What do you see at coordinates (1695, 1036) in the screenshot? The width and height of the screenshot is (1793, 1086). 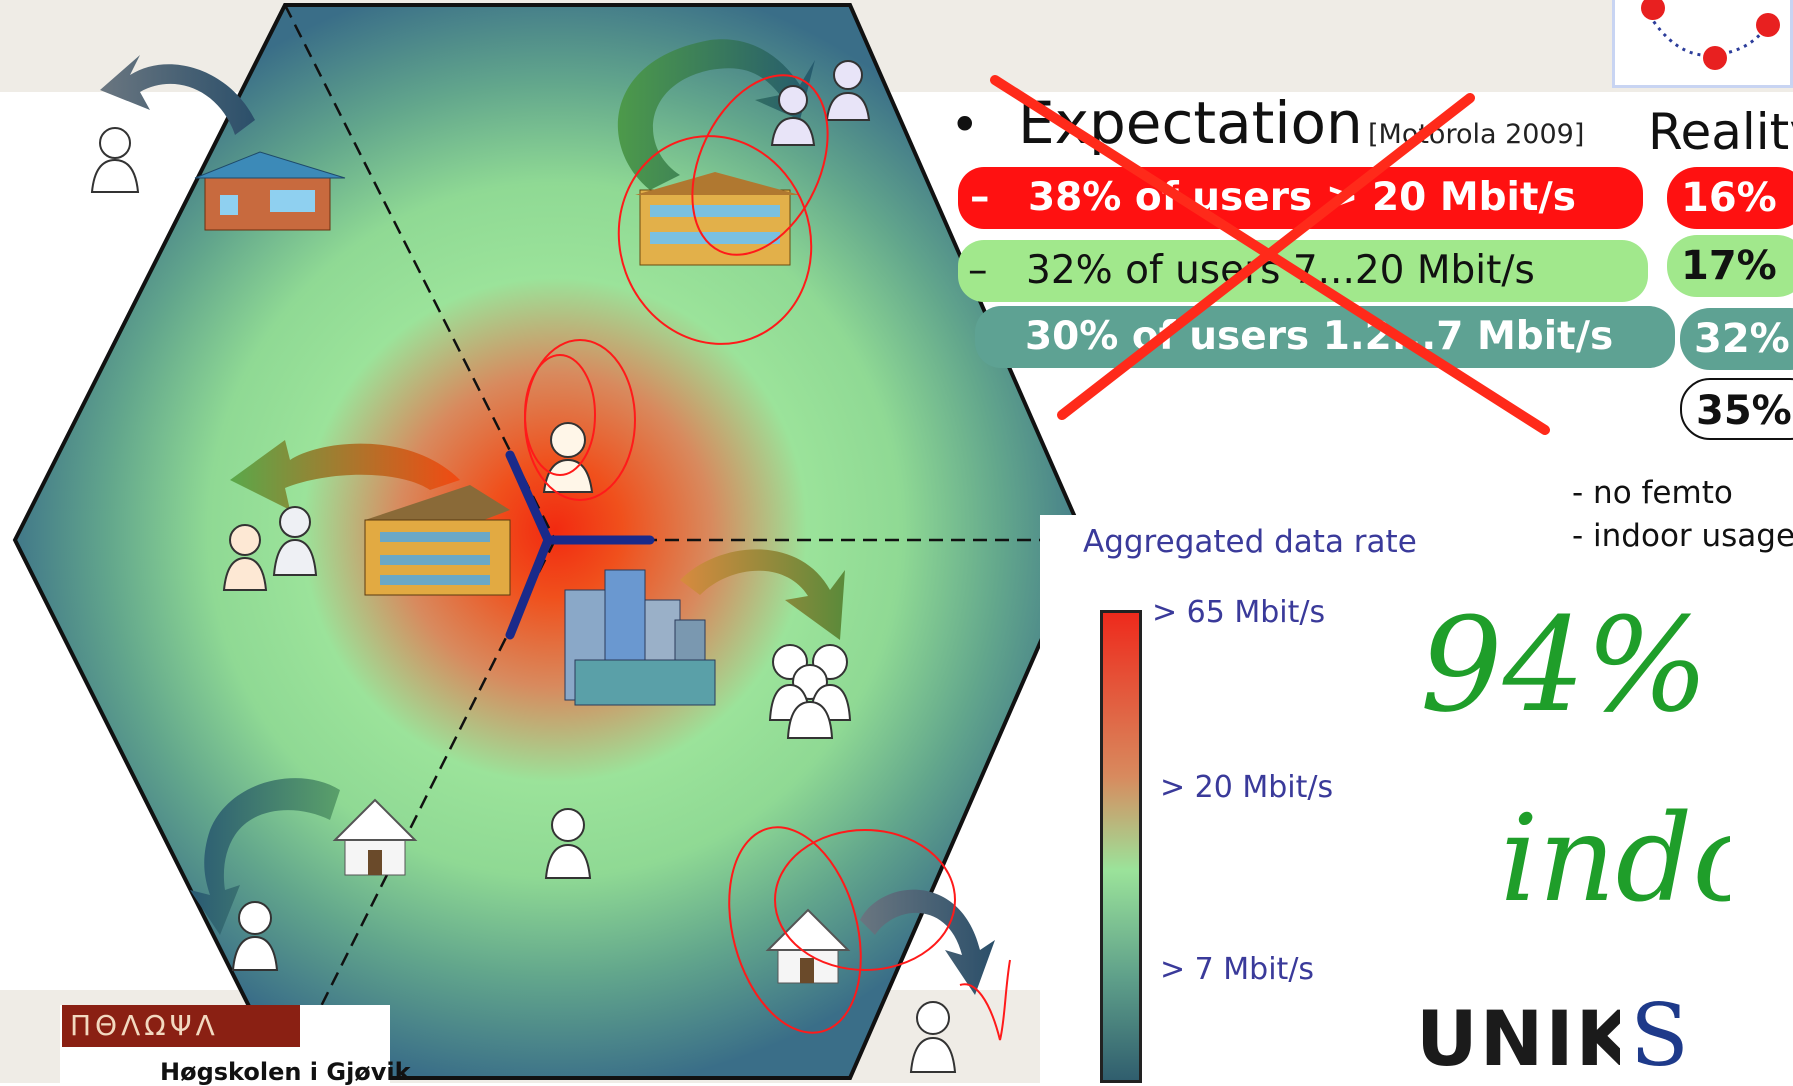 I see `s-logo: S` at bounding box center [1695, 1036].